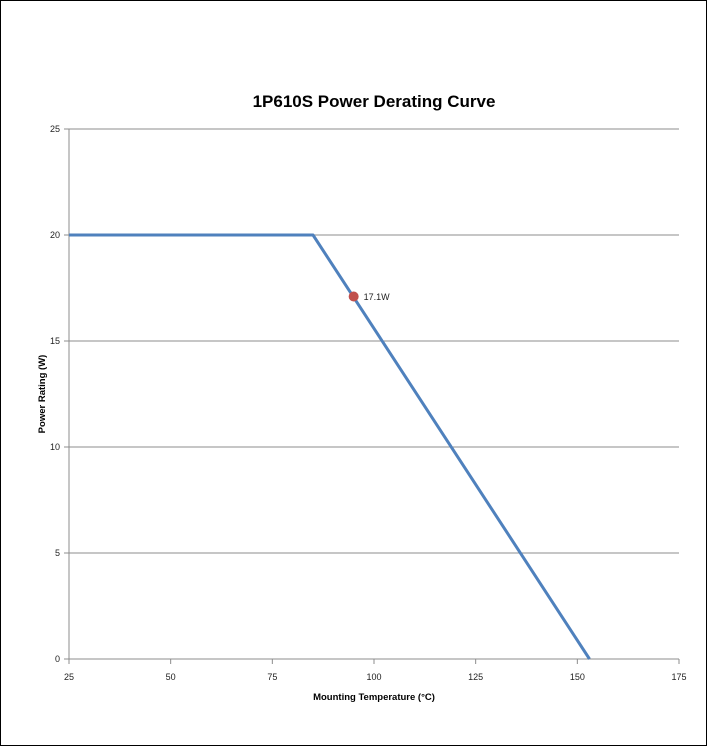 This screenshot has height=746, width=707. Describe the element at coordinates (55, 129) in the screenshot. I see `y-tick-label-25: 25` at that location.